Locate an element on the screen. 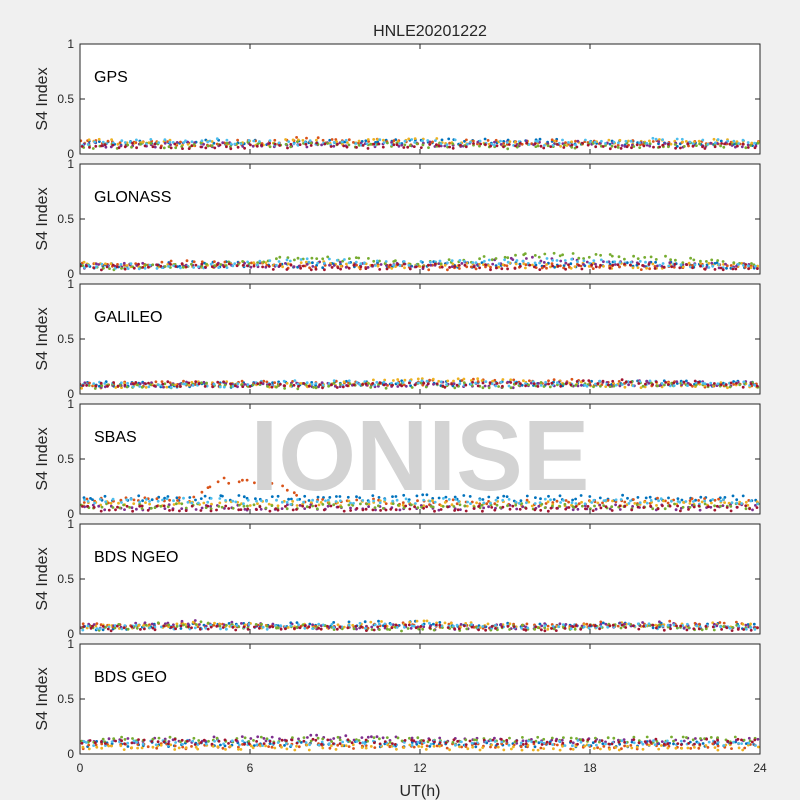 This screenshot has height=800, width=800. y-tick-label: 1 is located at coordinates (70, 404).